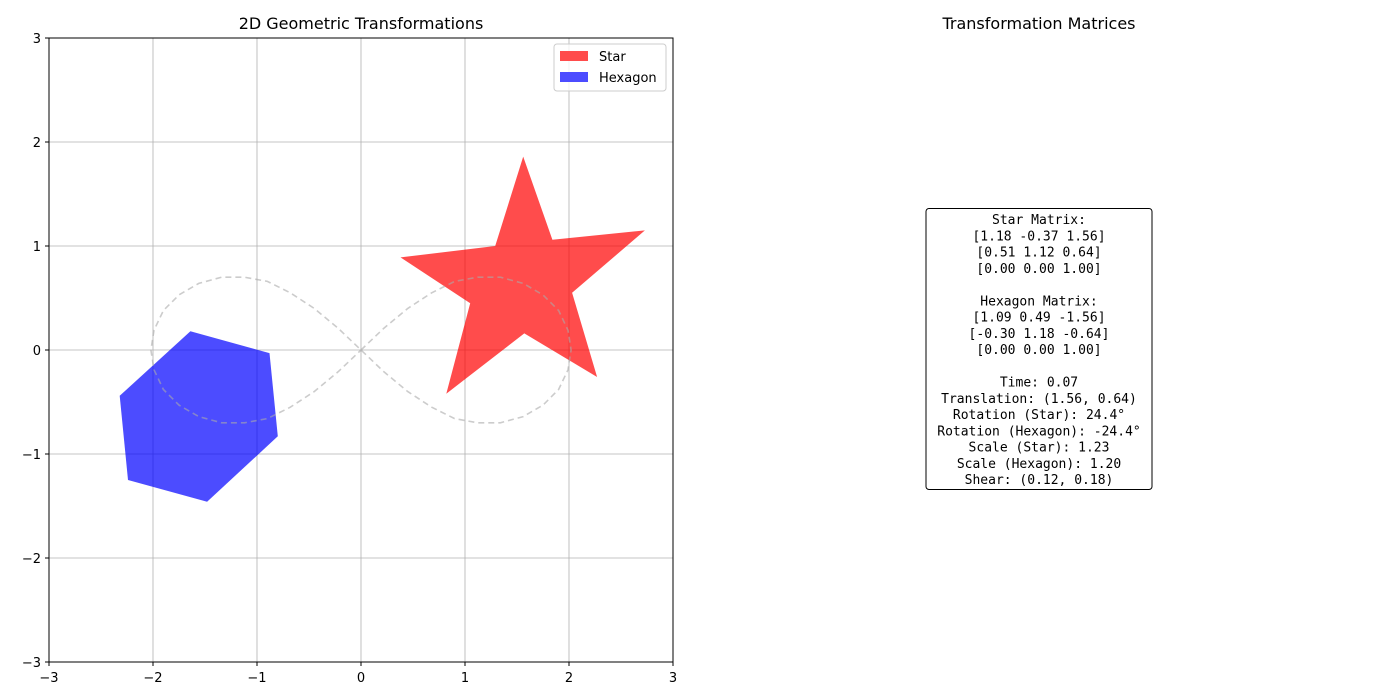 This screenshot has height=700, width=1400. Describe the element at coordinates (465, 678) in the screenshot. I see `x-tick-label: 1` at that location.